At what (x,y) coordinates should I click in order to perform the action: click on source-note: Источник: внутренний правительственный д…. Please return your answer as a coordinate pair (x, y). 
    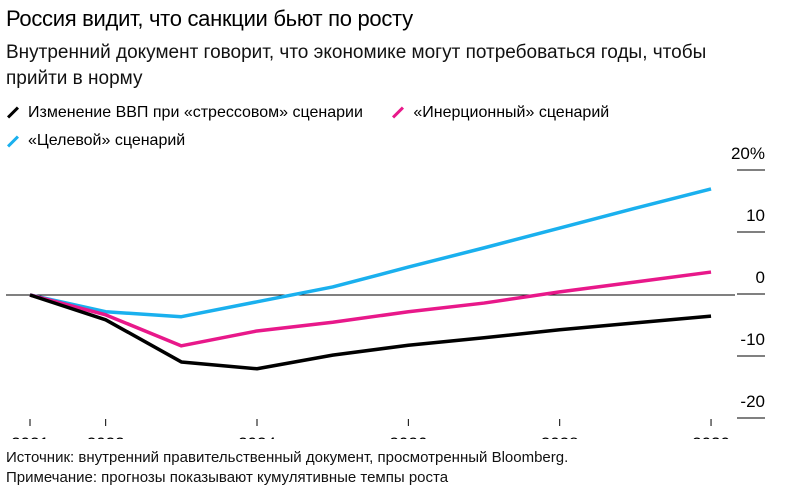
    Looking at the image, I should click on (287, 457).